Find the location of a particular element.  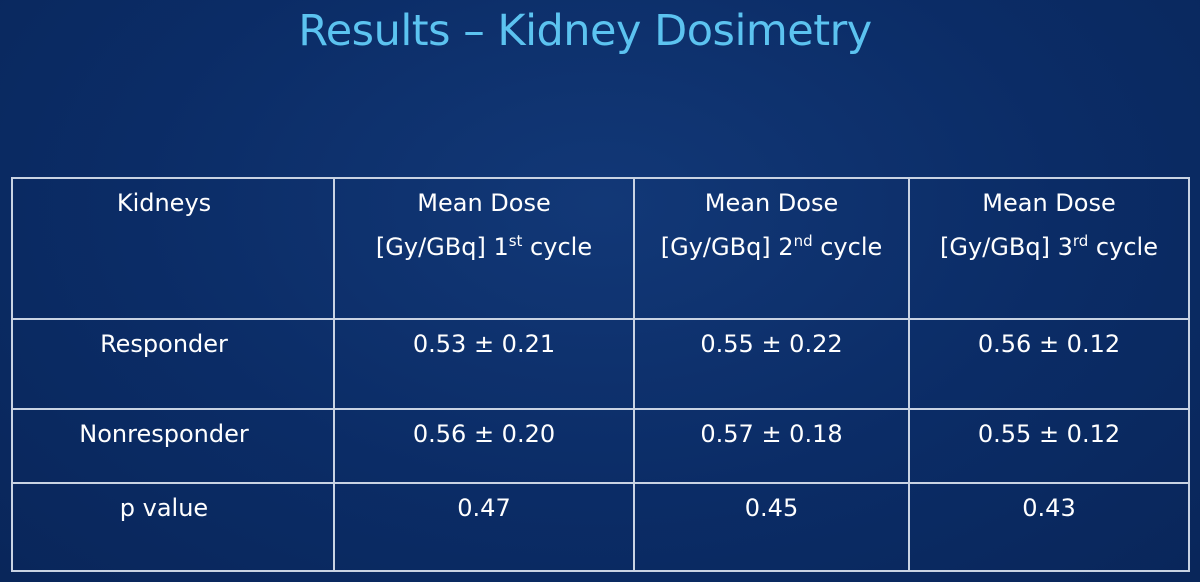

table-cell: 0.55 ± 0.22 is located at coordinates (771, 364).